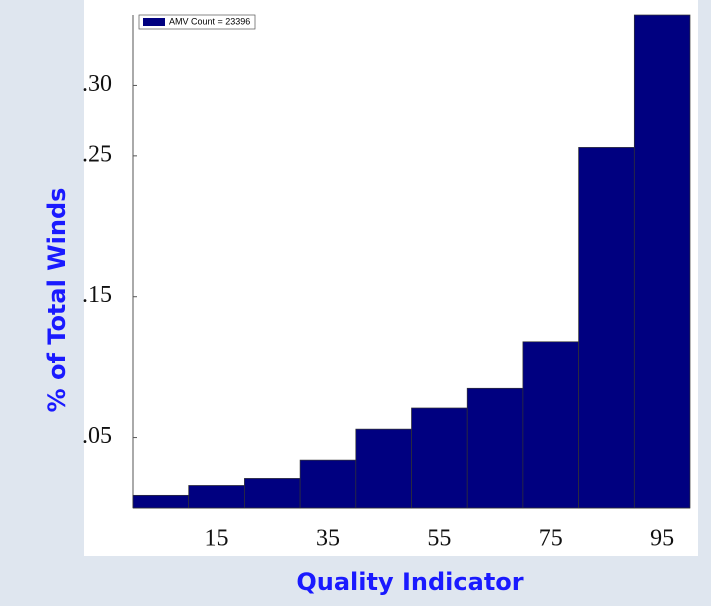  I want to click on x-axis-title: Quality Indicator, so click(409, 582).